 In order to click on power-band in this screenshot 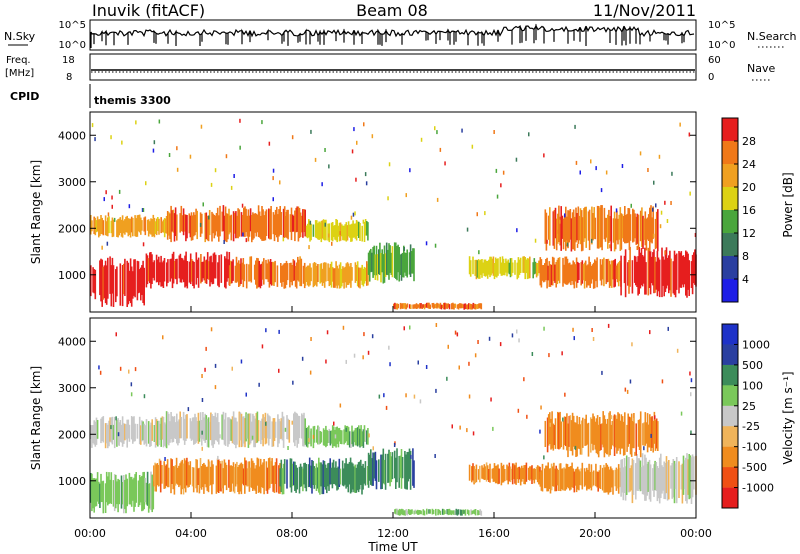, I will do `click(504, 268)`.